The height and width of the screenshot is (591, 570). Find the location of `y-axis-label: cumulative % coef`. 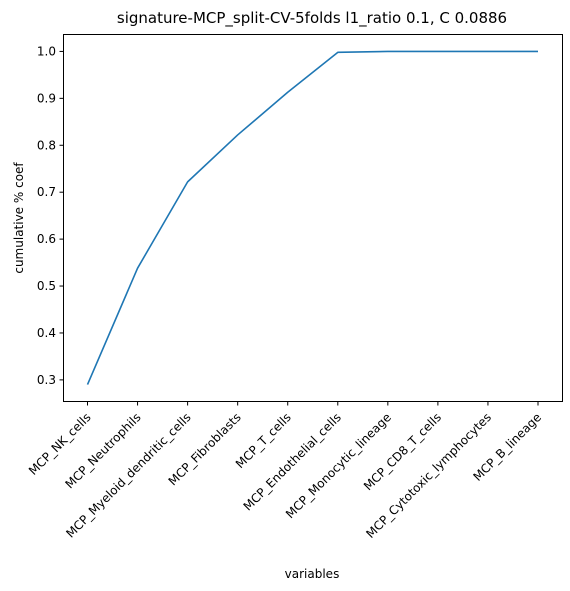

y-axis-label: cumulative % coef is located at coordinates (19, 218).